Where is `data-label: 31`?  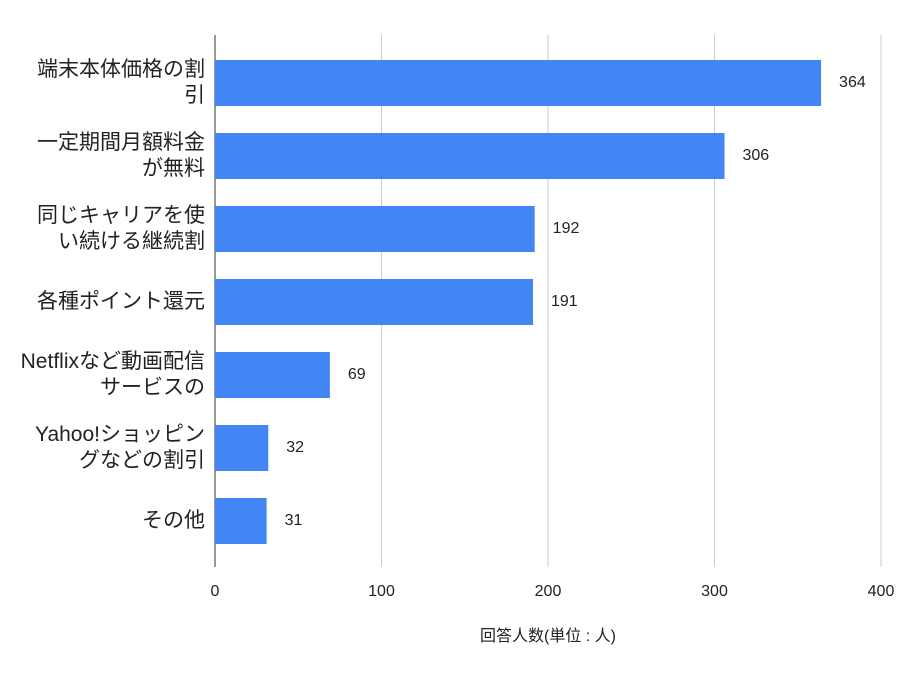
data-label: 31 is located at coordinates (294, 520).